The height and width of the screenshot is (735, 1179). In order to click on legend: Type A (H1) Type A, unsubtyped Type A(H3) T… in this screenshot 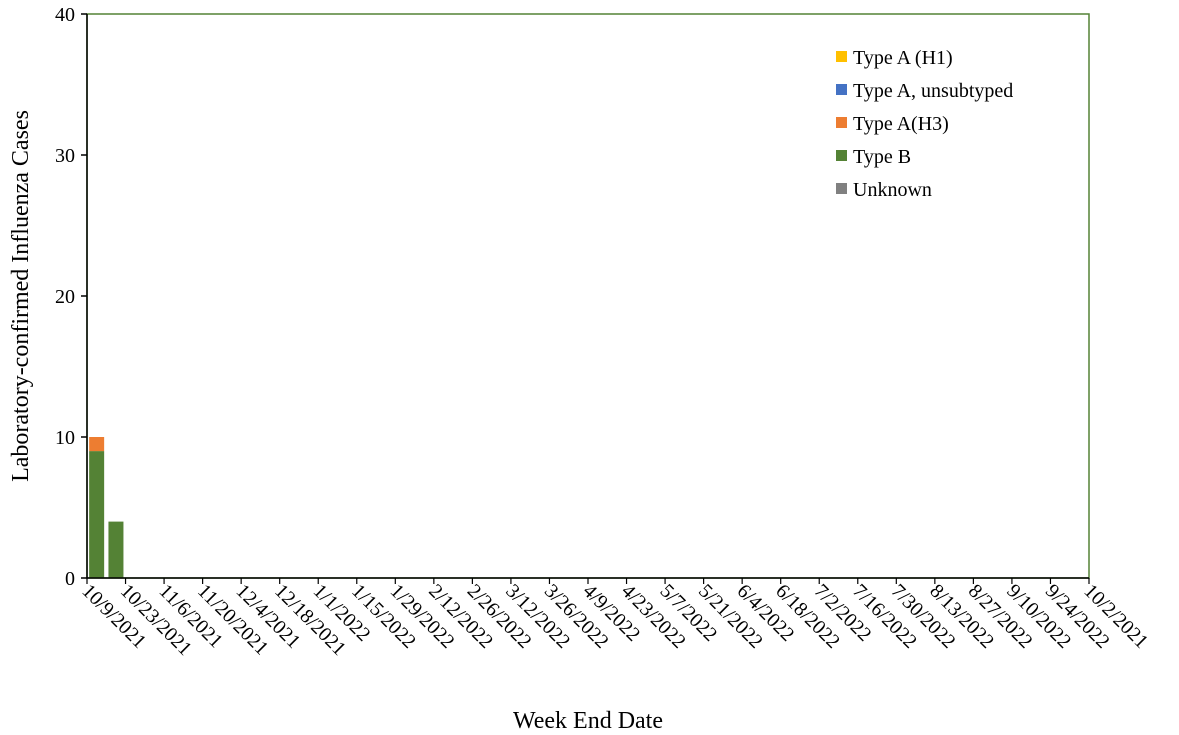, I will do `click(924, 124)`.